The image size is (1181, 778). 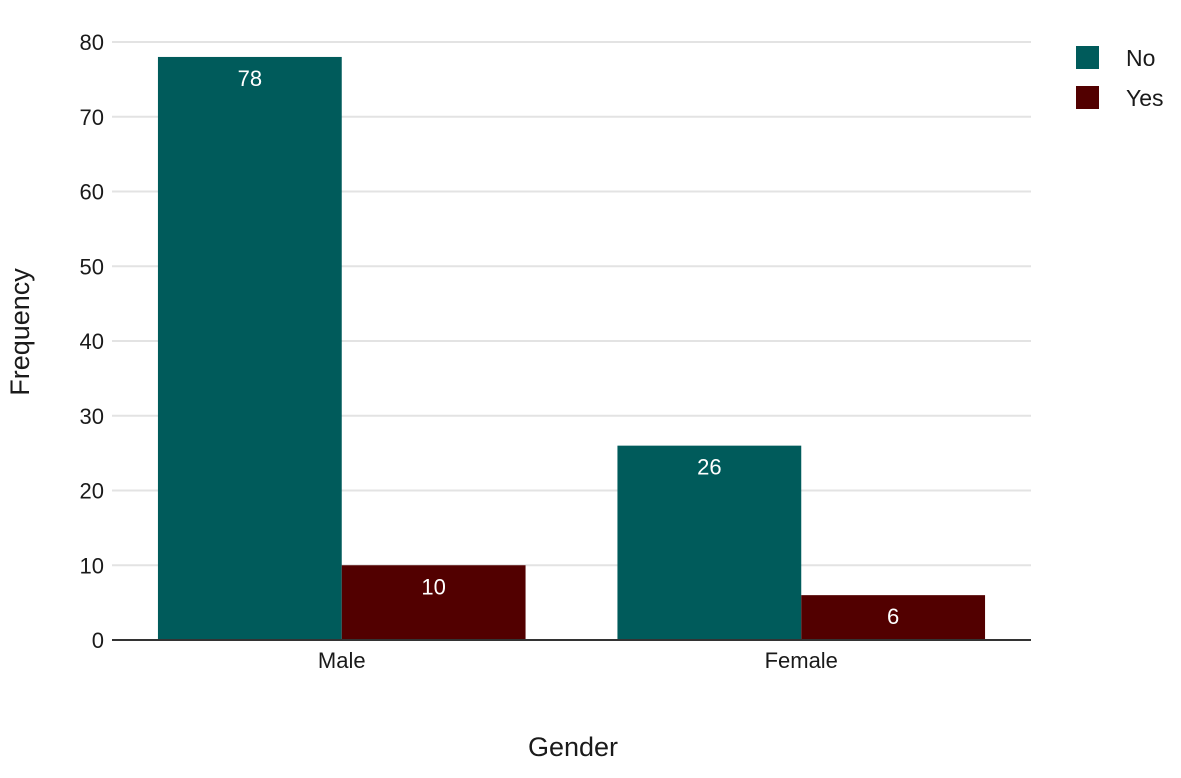 I want to click on bar-yes-female, so click(x=893, y=617).